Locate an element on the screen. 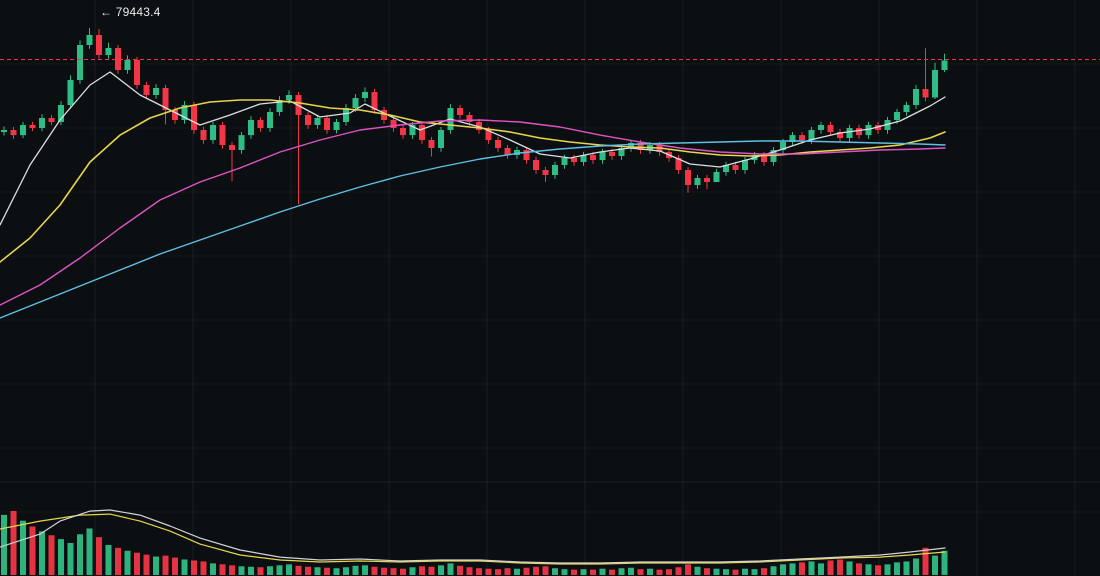 This screenshot has height=576, width=1100. volume-ma-yellow is located at coordinates (473, 539).